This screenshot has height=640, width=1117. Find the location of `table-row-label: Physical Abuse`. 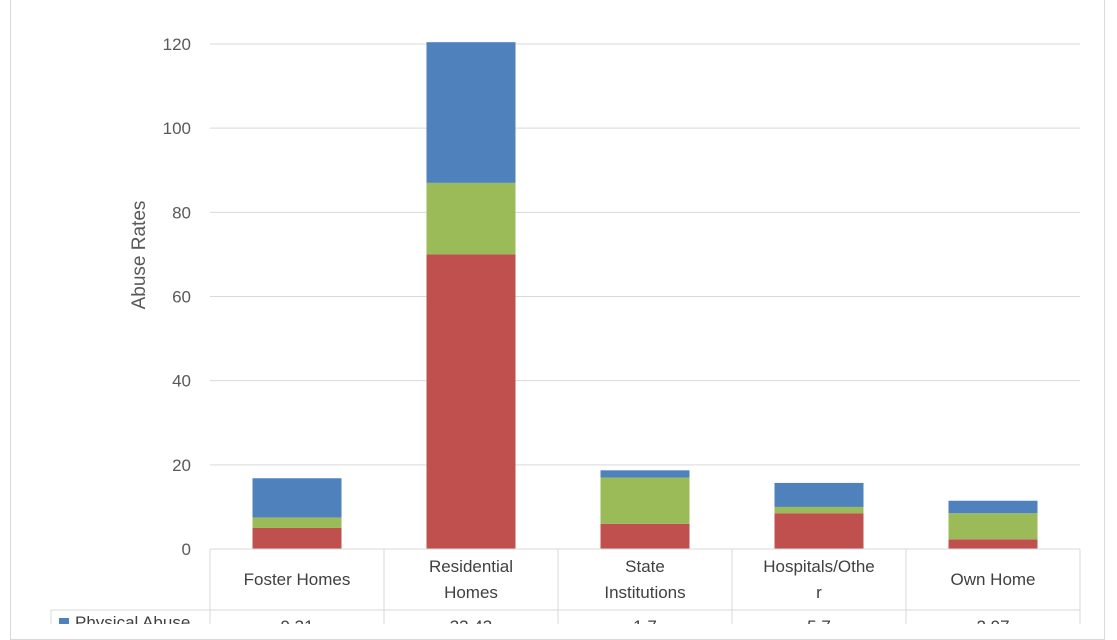

table-row-label: Physical Abuse is located at coordinates (132, 618).